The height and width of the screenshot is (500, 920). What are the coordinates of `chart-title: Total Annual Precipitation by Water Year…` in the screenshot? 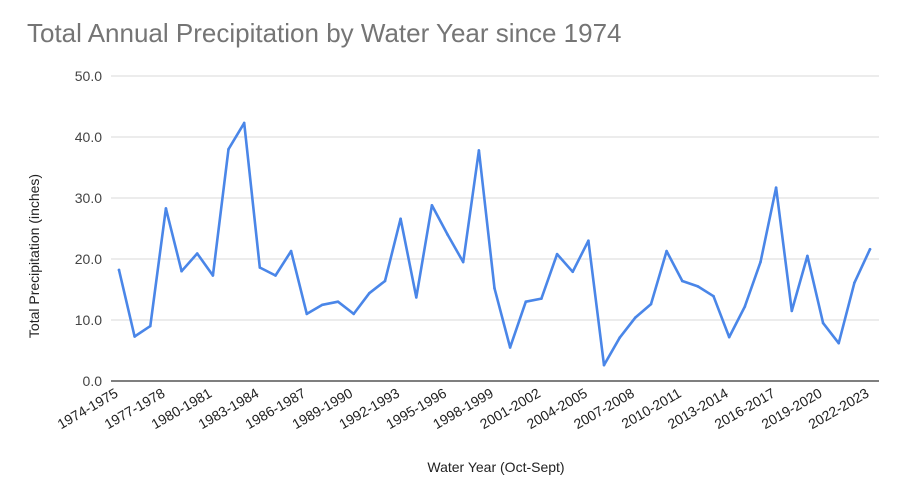 It's located at (324, 33).